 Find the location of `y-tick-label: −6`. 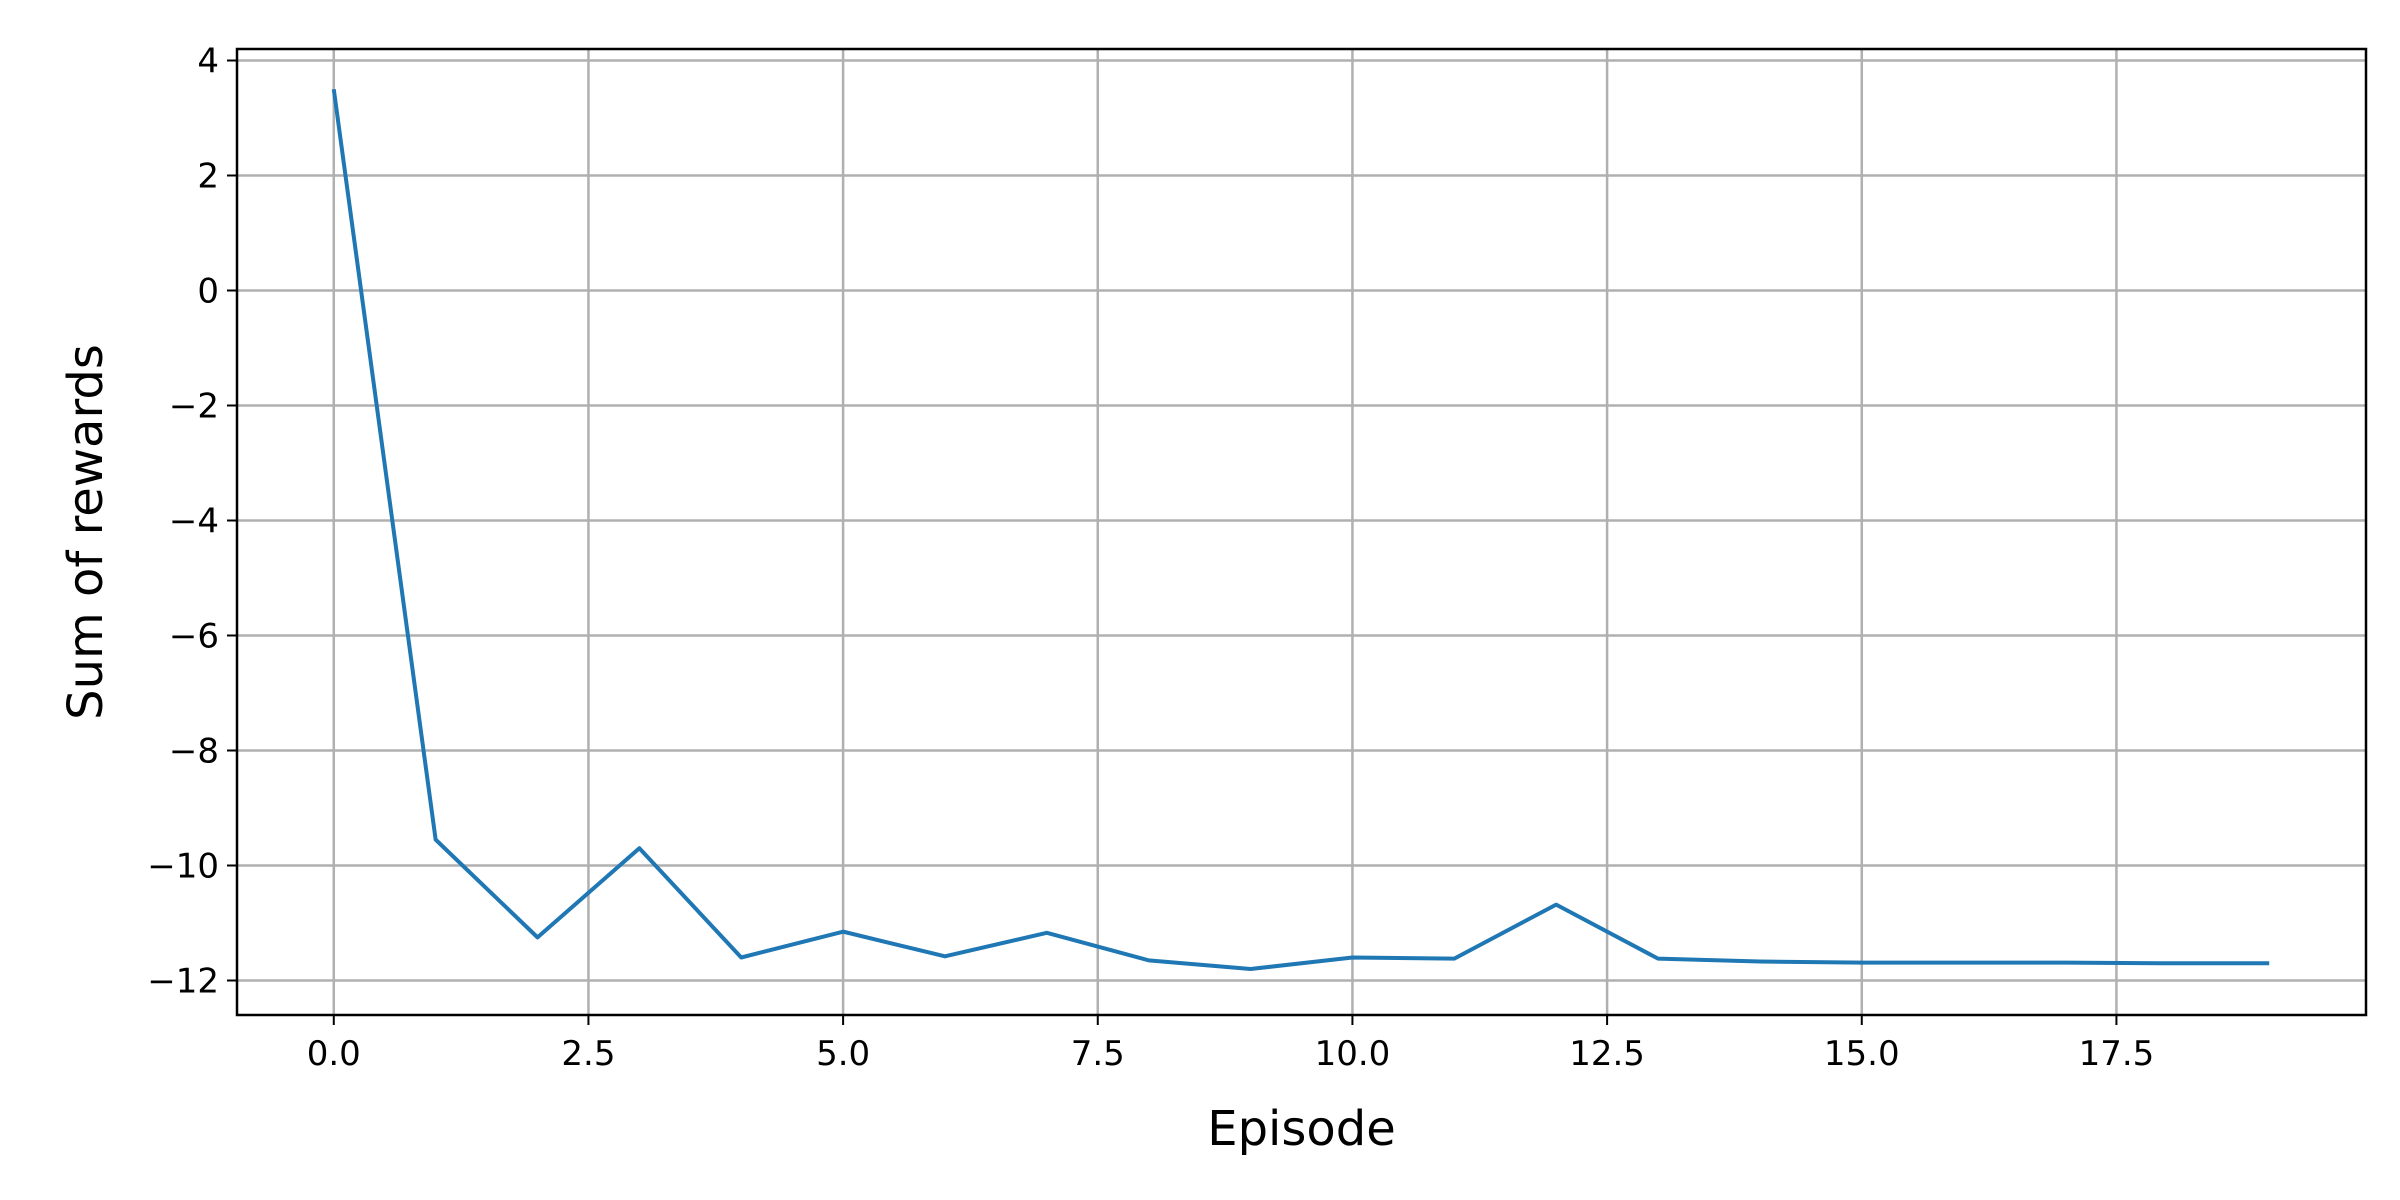

y-tick-label: −6 is located at coordinates (194, 637).